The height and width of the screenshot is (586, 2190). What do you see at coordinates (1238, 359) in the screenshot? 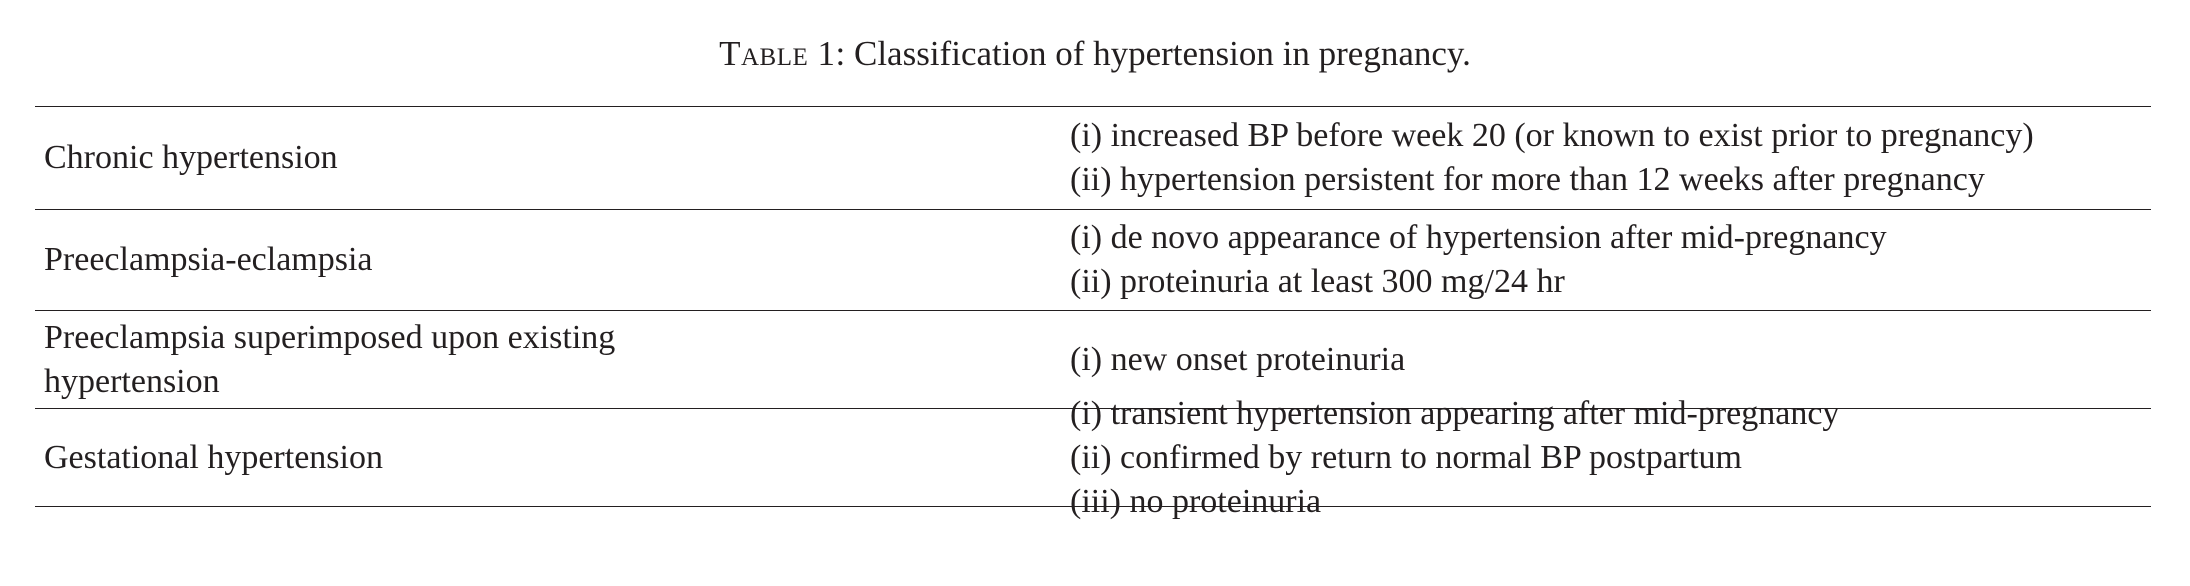
I see `criterion-item: (i) new onset proteinuria` at bounding box center [1238, 359].